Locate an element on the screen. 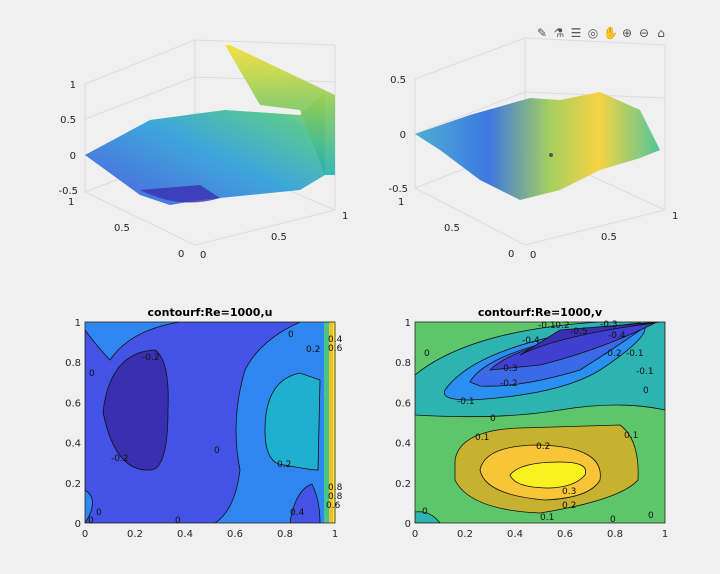  zoom-out-icon: ⊖ is located at coordinates (644, 33).